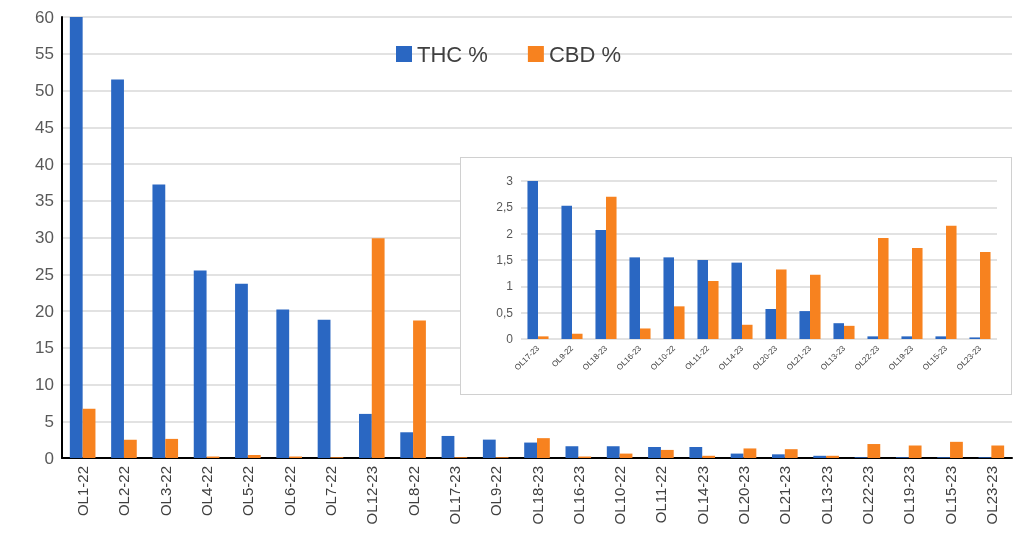 The image size is (1017, 553). I want to click on x-tick-label: OL4-22, so click(207, 491).